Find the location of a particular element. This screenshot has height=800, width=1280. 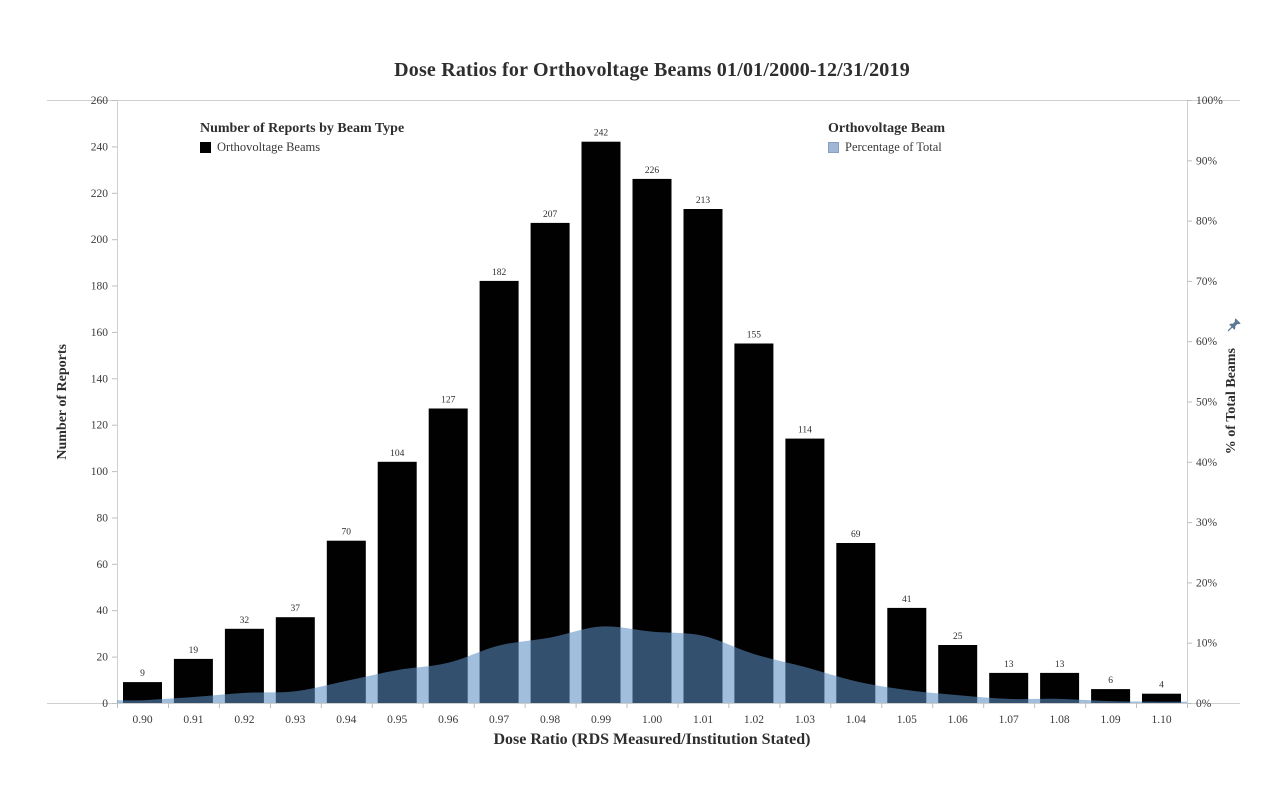

x-tick-label: 0.96 is located at coordinates (448, 720).